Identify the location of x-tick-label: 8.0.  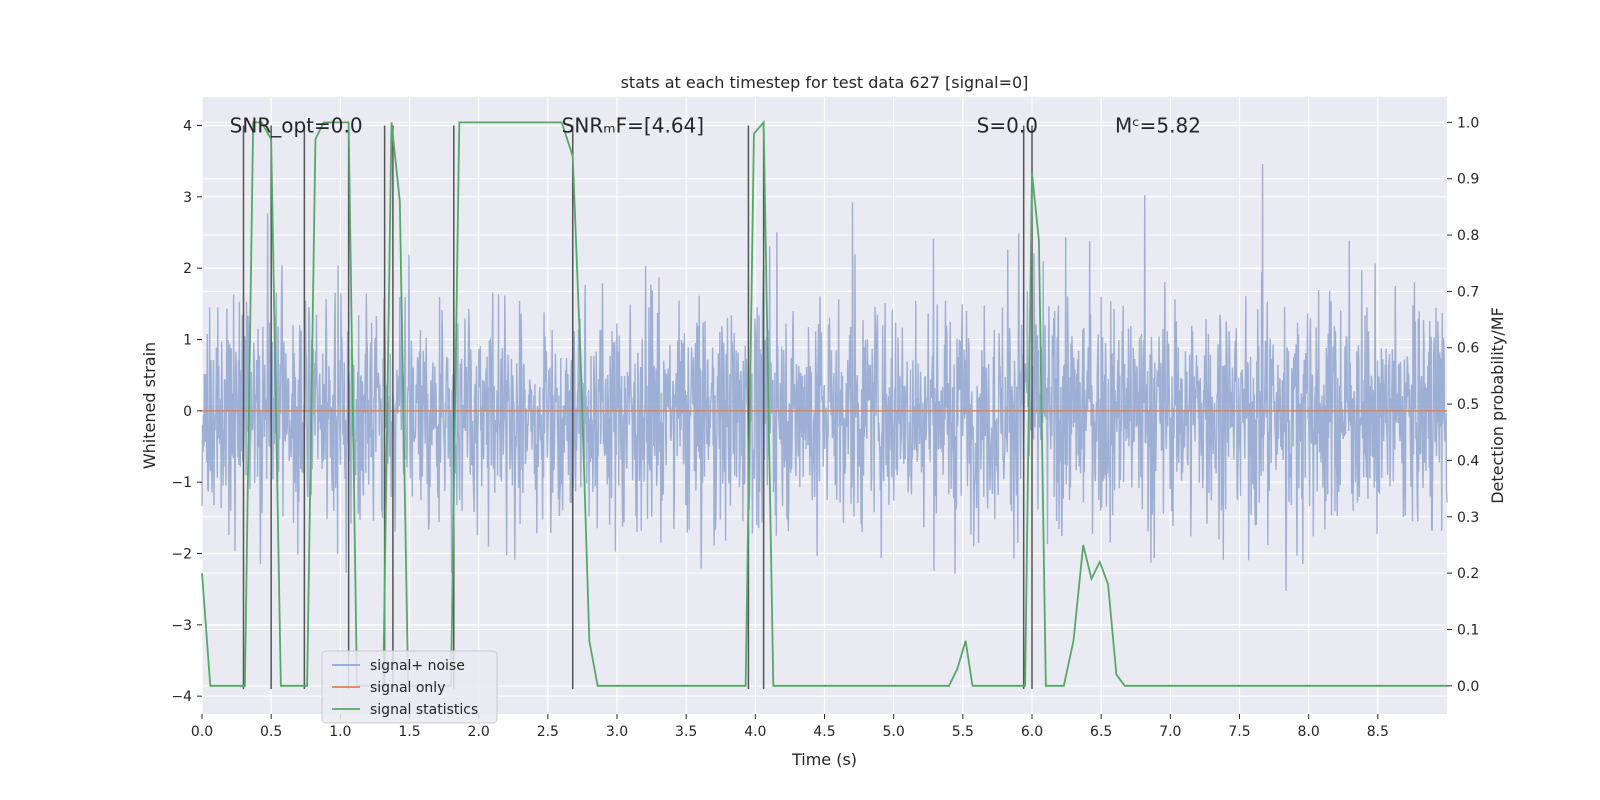
(1309, 732).